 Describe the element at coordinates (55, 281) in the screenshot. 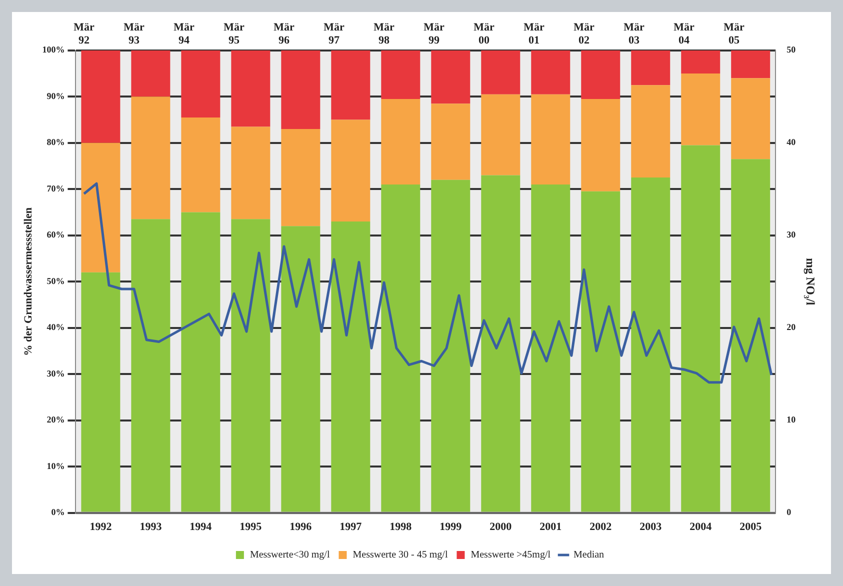

I see `y-tick-label: 50%` at that location.